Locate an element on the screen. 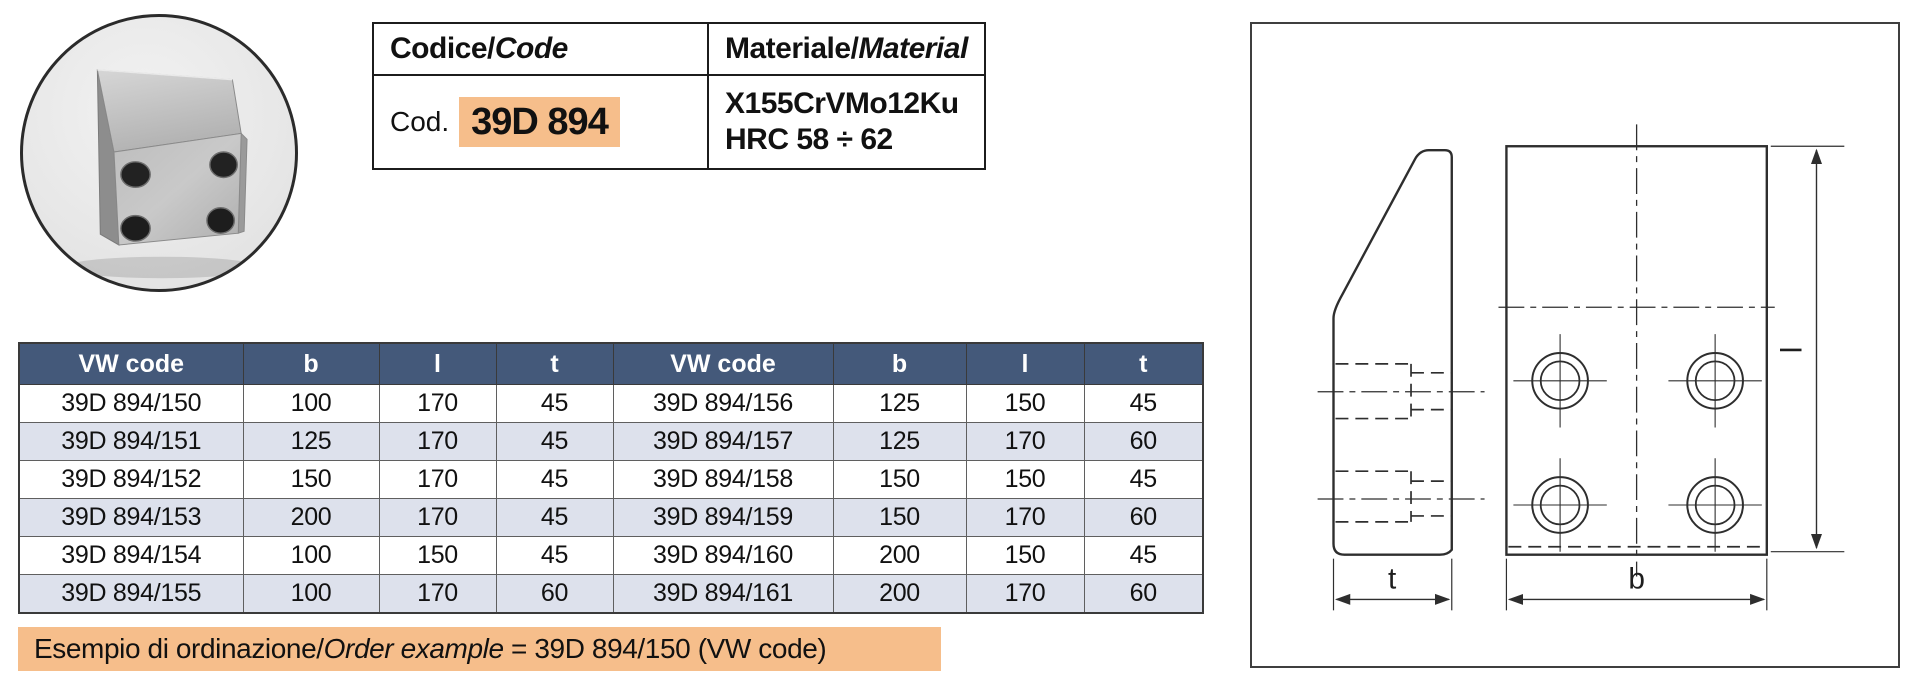  side-view-outline is located at coordinates (1392, 352).